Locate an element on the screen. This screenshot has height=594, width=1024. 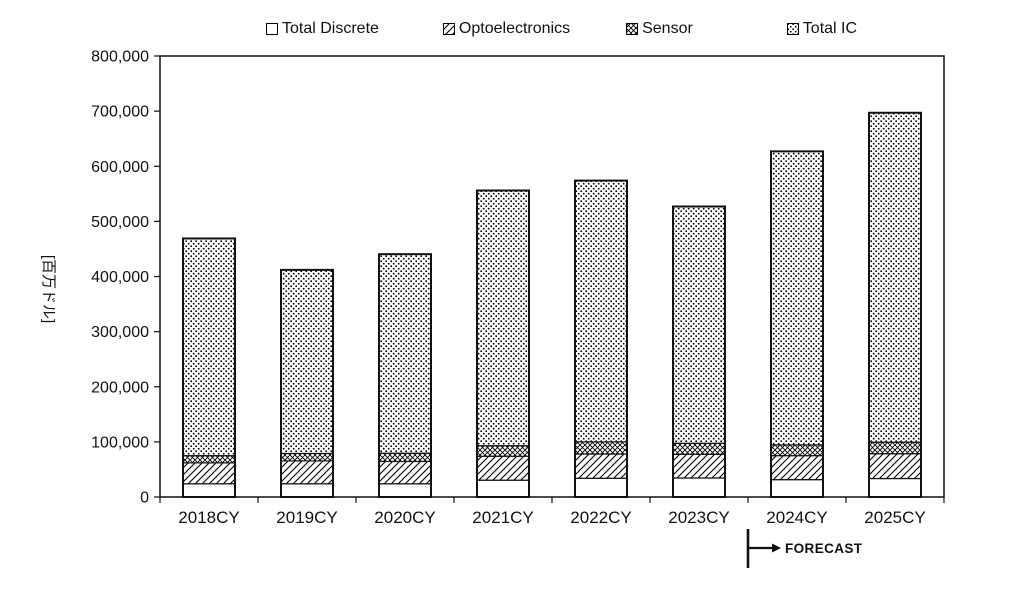
y-axis-tick-label: 400,000 is located at coordinates (120, 277).